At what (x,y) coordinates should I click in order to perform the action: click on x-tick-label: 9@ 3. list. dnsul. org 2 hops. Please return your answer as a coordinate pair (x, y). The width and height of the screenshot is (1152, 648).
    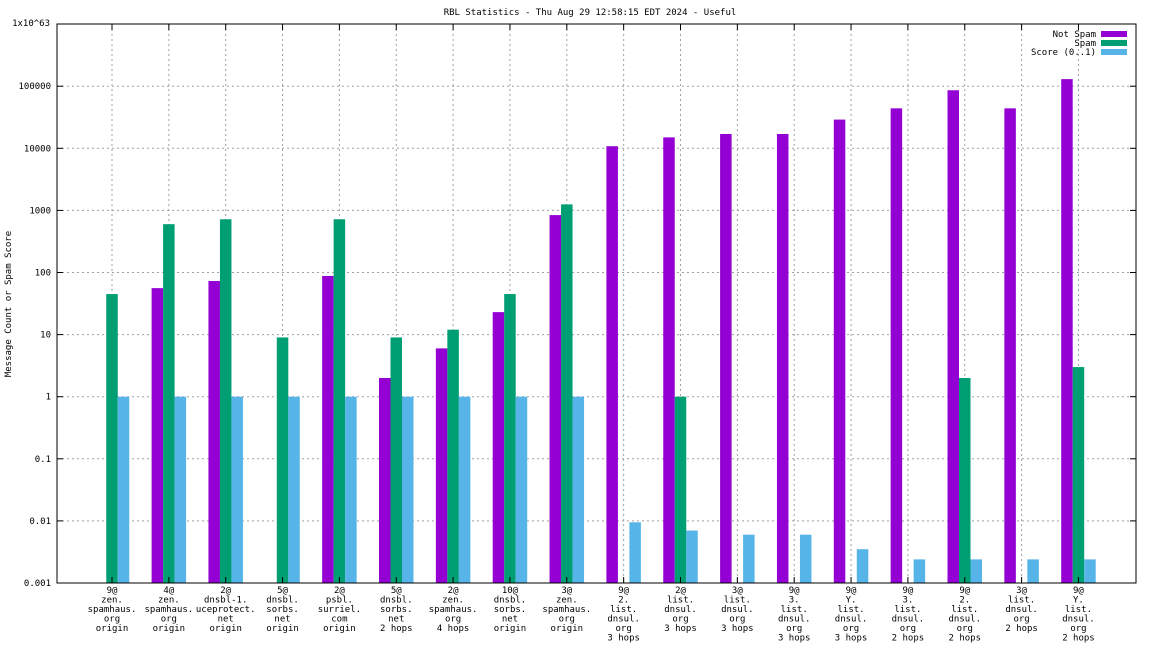
    Looking at the image, I should click on (908, 615).